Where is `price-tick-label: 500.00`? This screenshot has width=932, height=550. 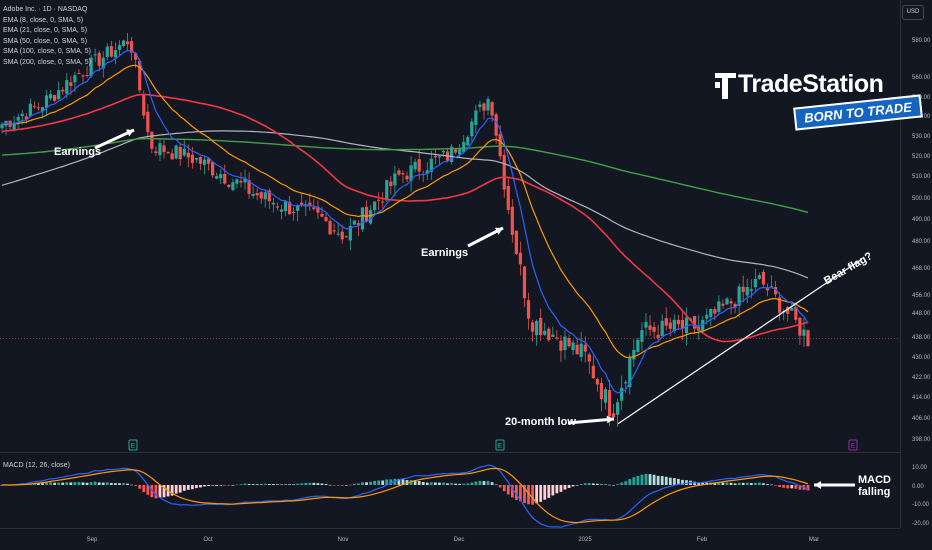 price-tick-label: 500.00 is located at coordinates (921, 199).